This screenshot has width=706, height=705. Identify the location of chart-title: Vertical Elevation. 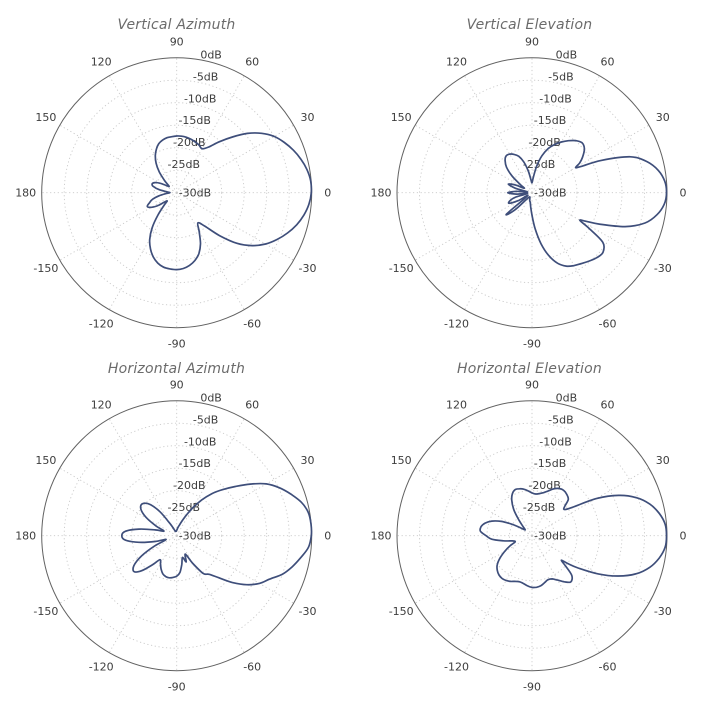
(529, 25).